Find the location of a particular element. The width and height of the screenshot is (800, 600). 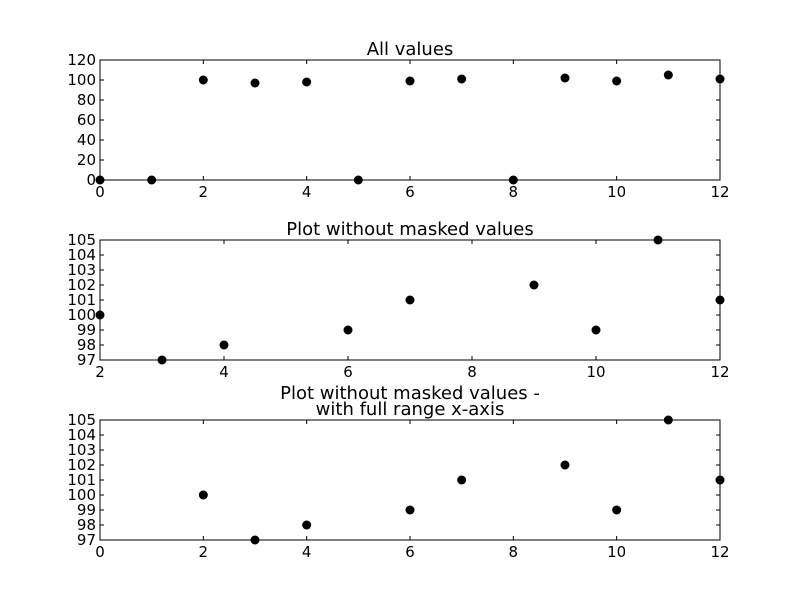

subplot-3-title: with full range x-axis is located at coordinates (410, 409).